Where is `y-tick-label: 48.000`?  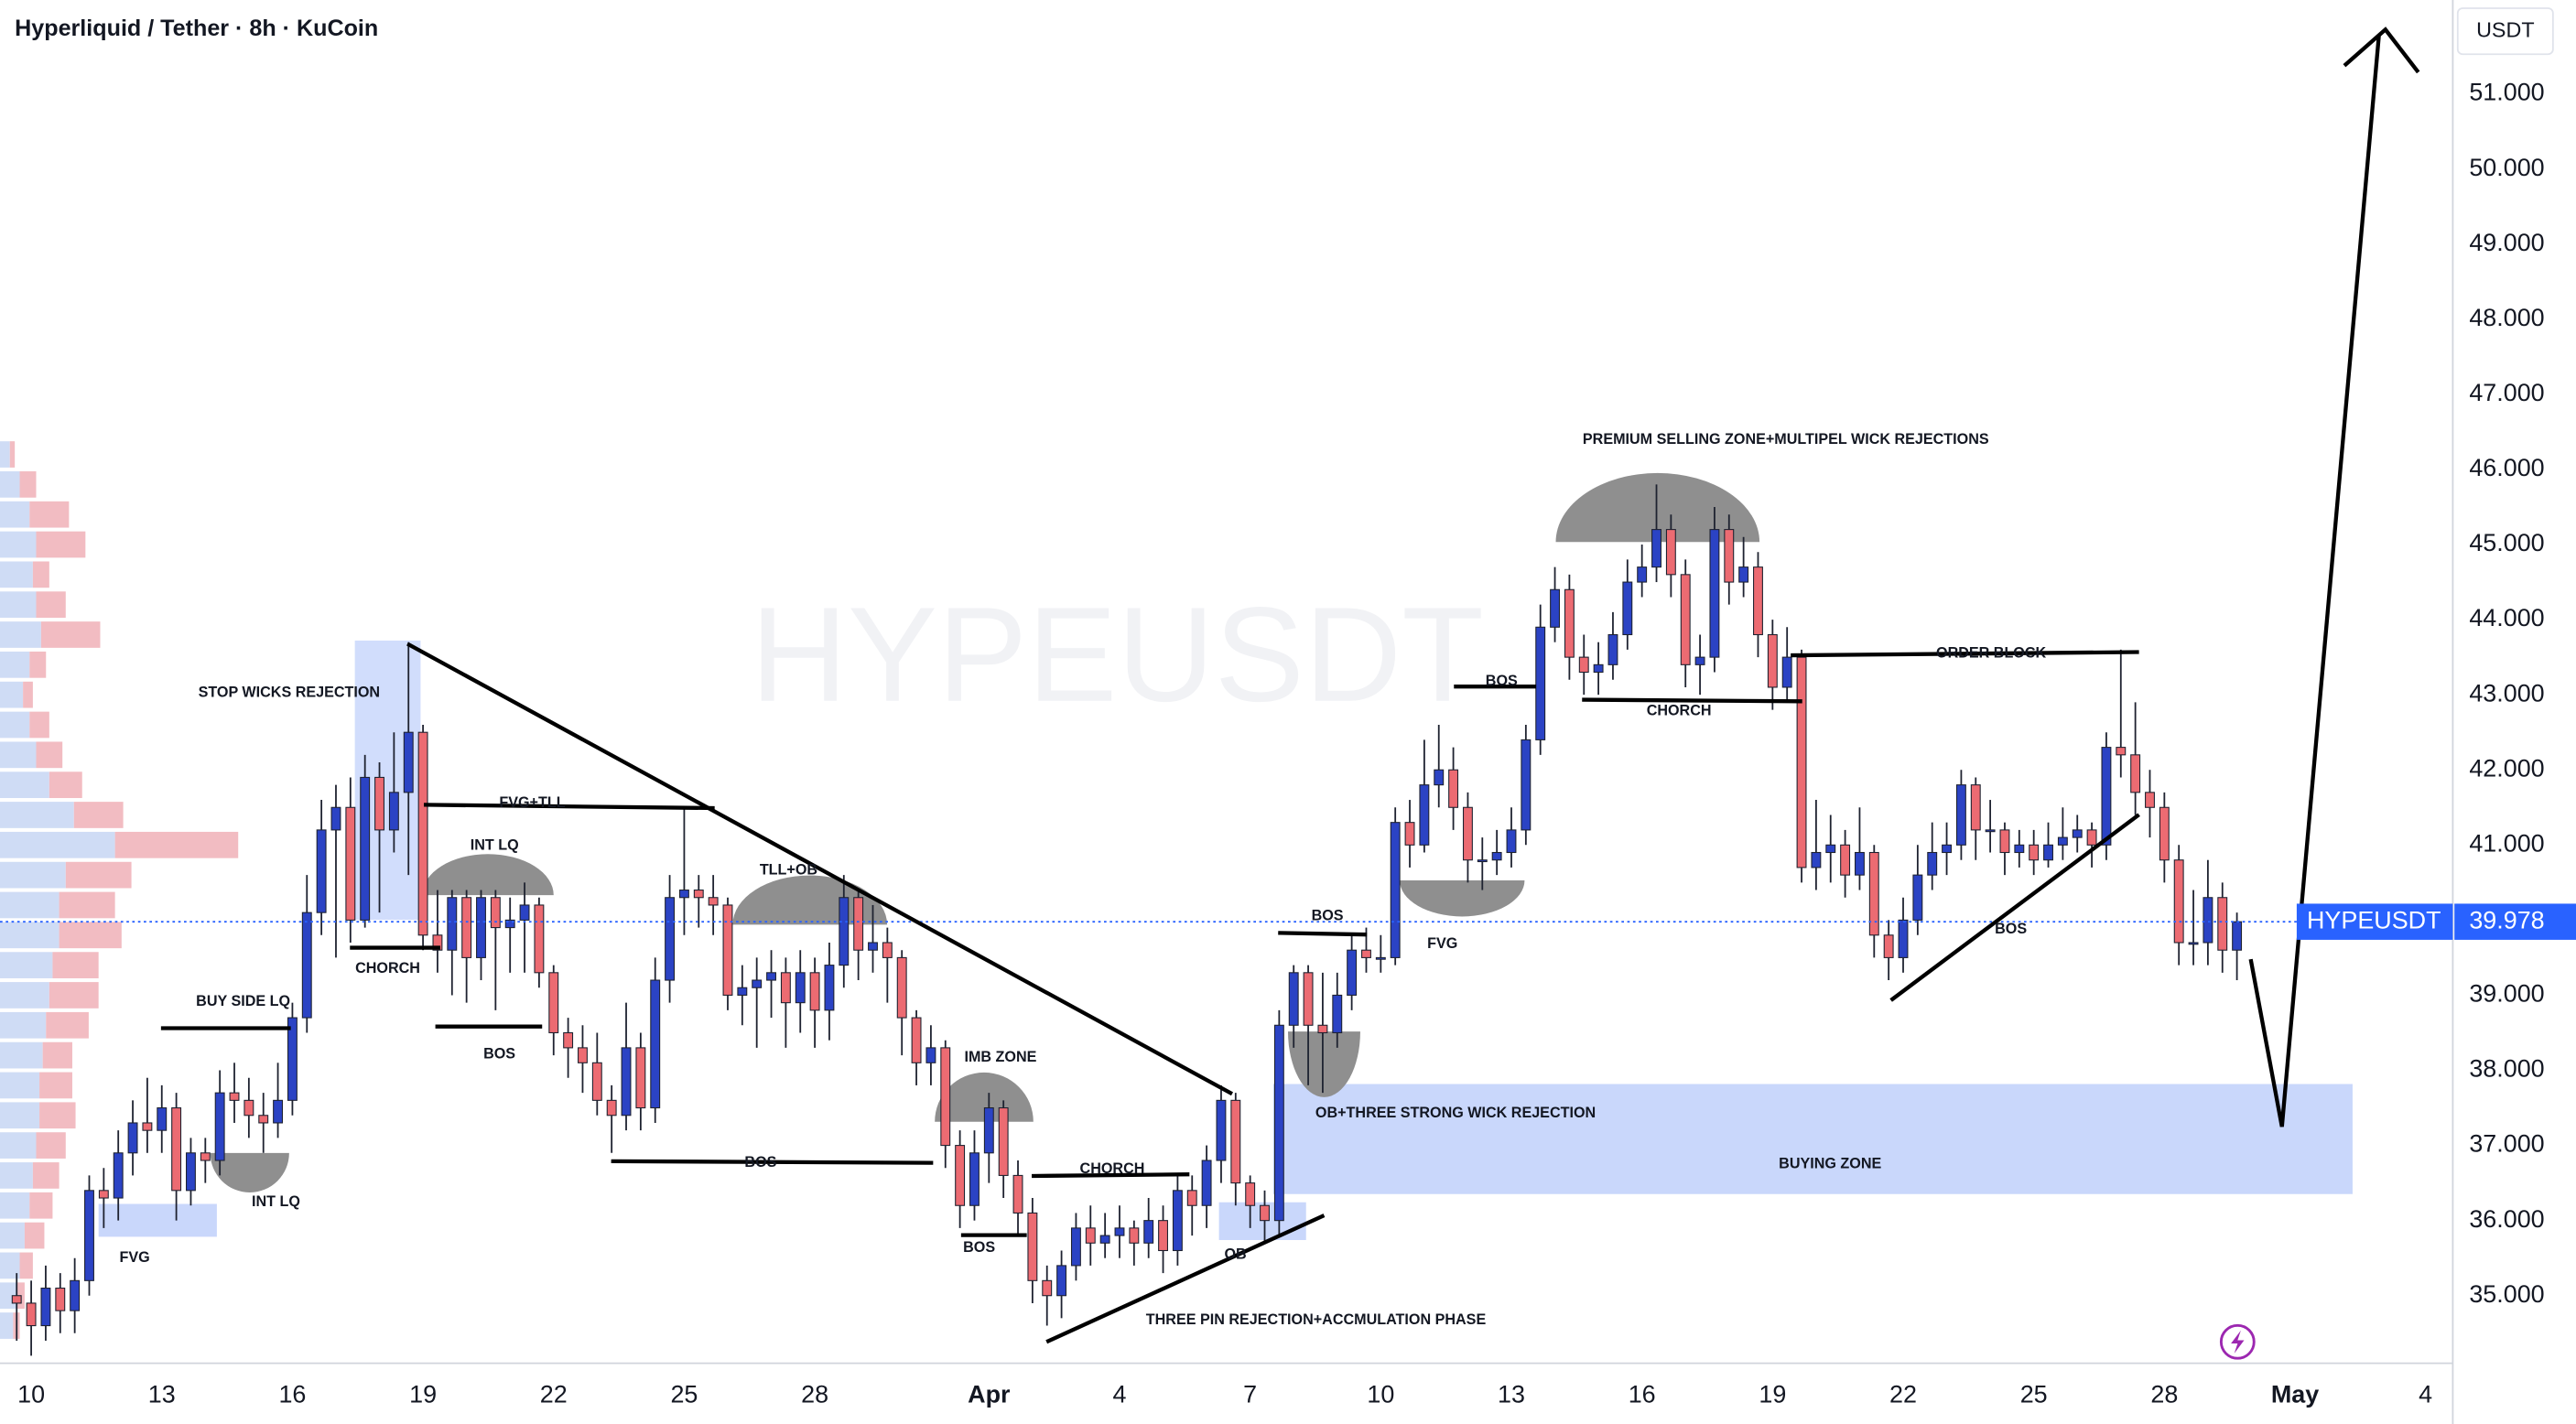
y-tick-label: 48.000 is located at coordinates (2507, 317).